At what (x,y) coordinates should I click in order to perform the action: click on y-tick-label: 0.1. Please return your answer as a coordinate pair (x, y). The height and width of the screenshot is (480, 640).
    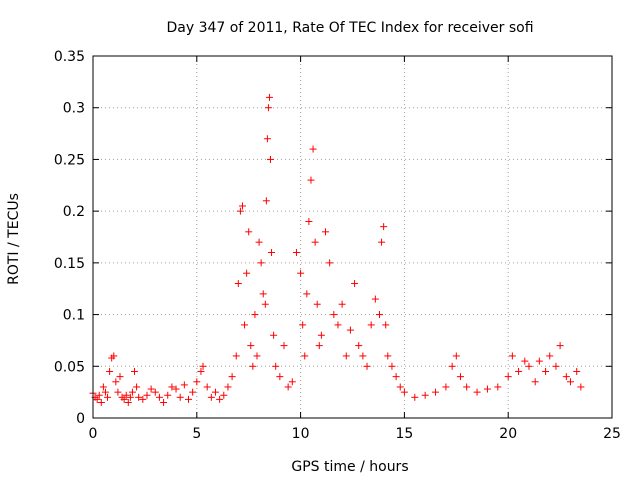
    Looking at the image, I should click on (74, 316).